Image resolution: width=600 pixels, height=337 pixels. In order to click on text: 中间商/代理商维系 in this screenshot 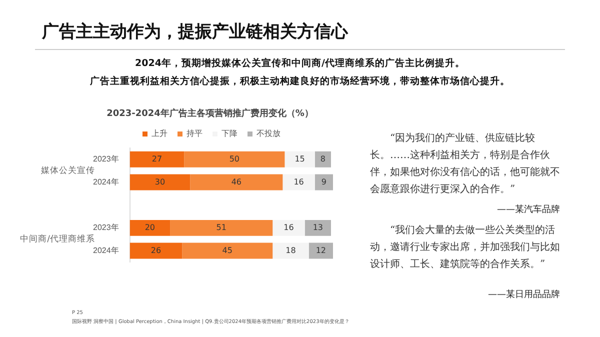, I will do `click(57, 239)`.